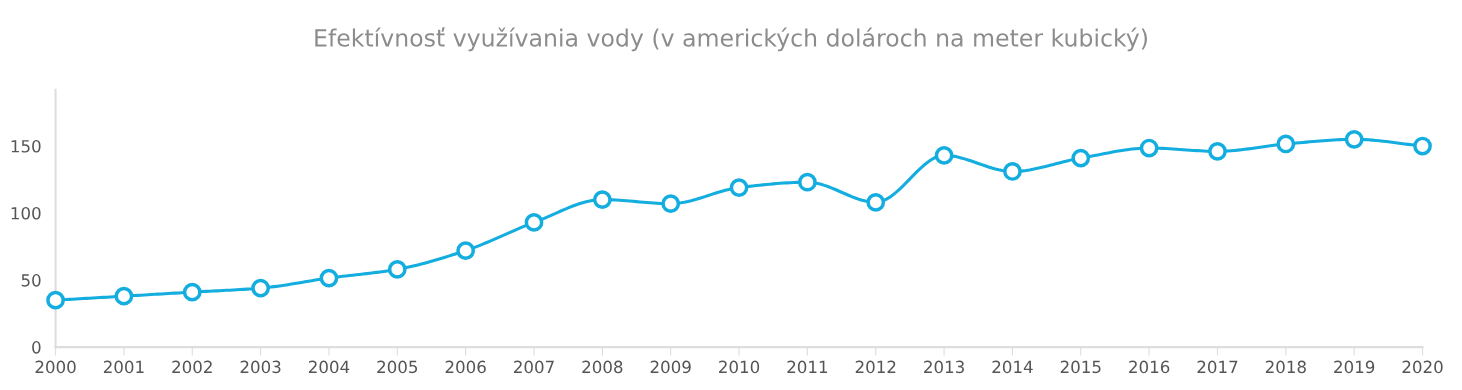 The image size is (1462, 390). Describe the element at coordinates (1422, 367) in the screenshot. I see `x-tick-label: 2020` at that location.